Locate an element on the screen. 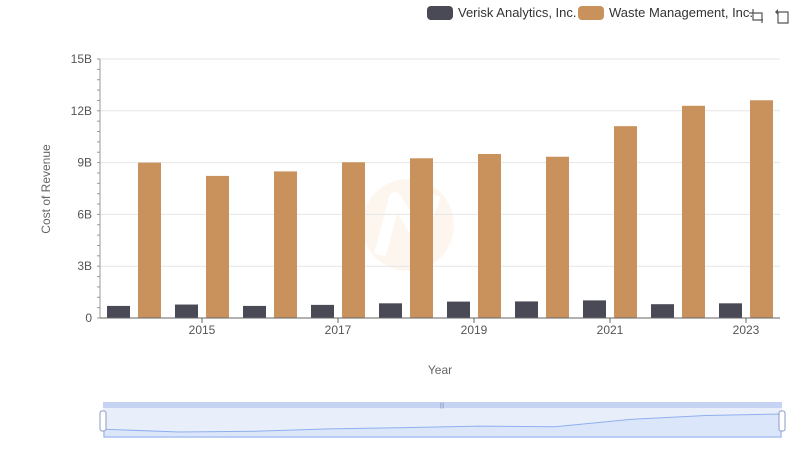  x-tick-label: 2019 is located at coordinates (474, 330).